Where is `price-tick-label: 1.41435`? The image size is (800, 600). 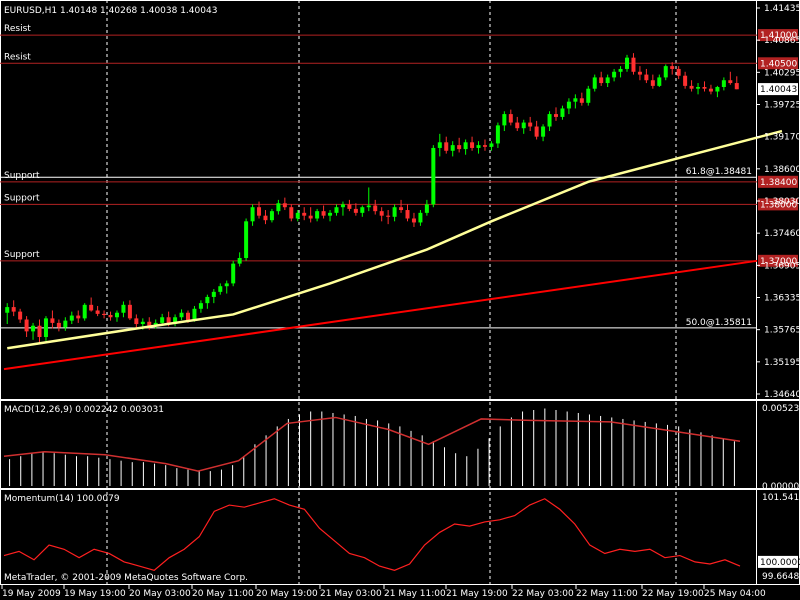
price-tick-label: 1.41435 is located at coordinates (782, 9).